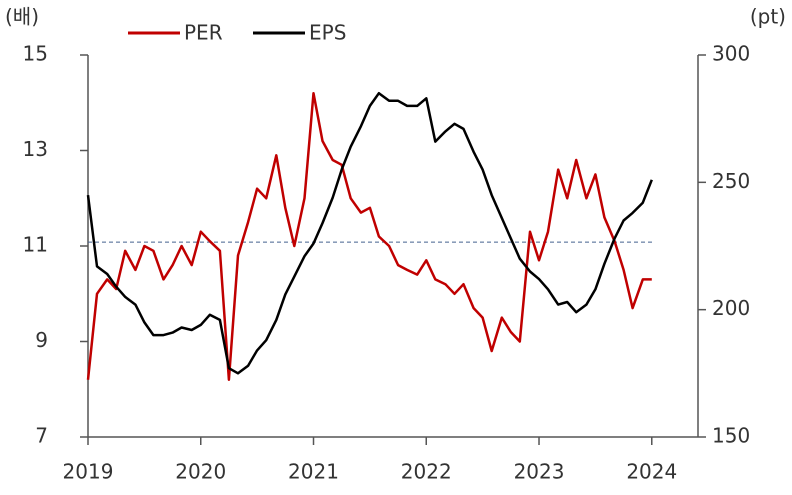  I want to click on y-unit-label: (배), so click(22, 17).